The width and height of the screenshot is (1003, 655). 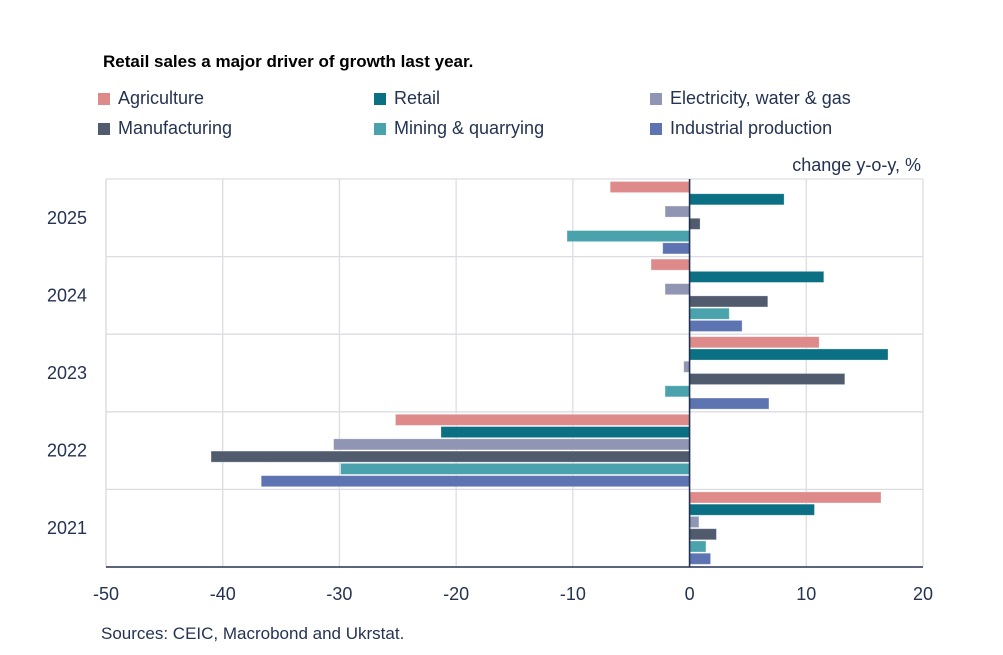 What do you see at coordinates (677, 289) in the screenshot?
I see `bar-2024-electricity-water-gas` at bounding box center [677, 289].